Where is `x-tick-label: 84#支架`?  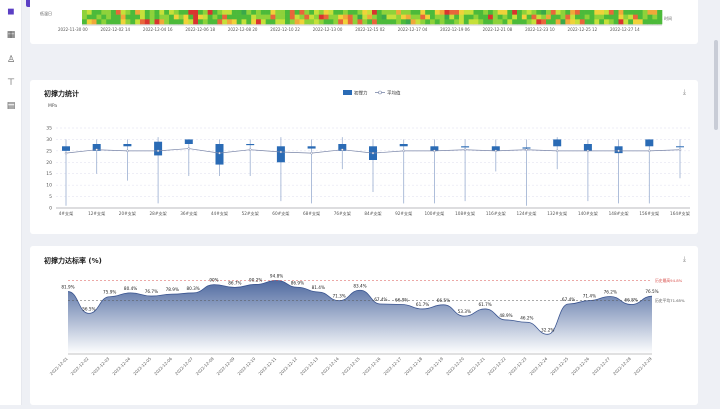
x-tick-label: 84#支架 is located at coordinates (372, 213).